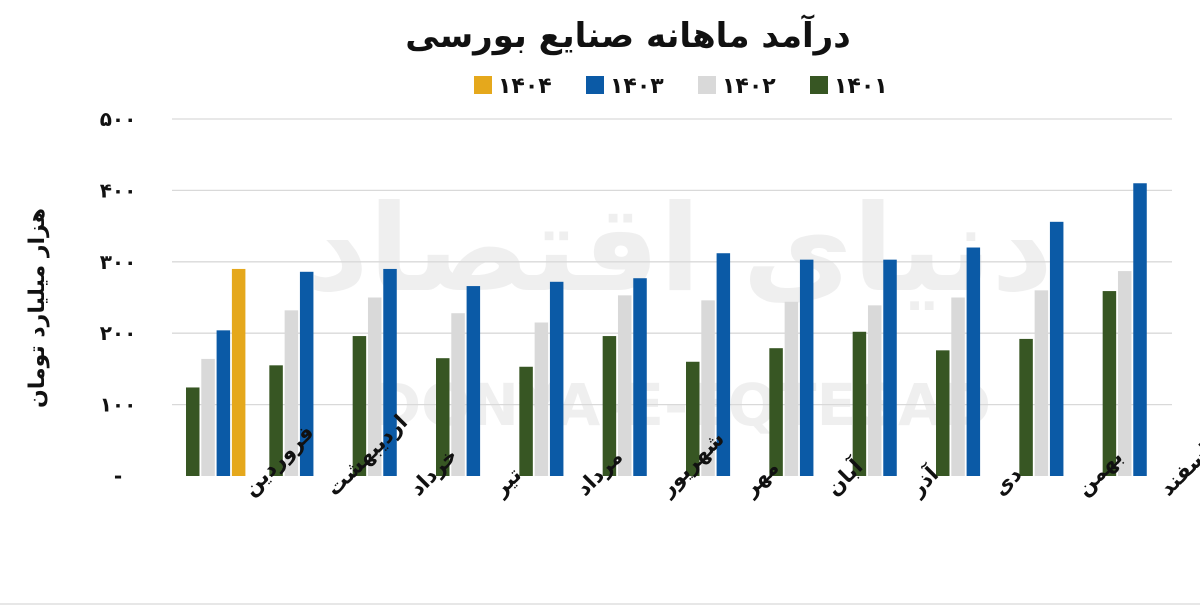 The image size is (1200, 610). What do you see at coordinates (637, 86) in the screenshot?
I see `legend-label: ۱۴۰۳` at bounding box center [637, 86].